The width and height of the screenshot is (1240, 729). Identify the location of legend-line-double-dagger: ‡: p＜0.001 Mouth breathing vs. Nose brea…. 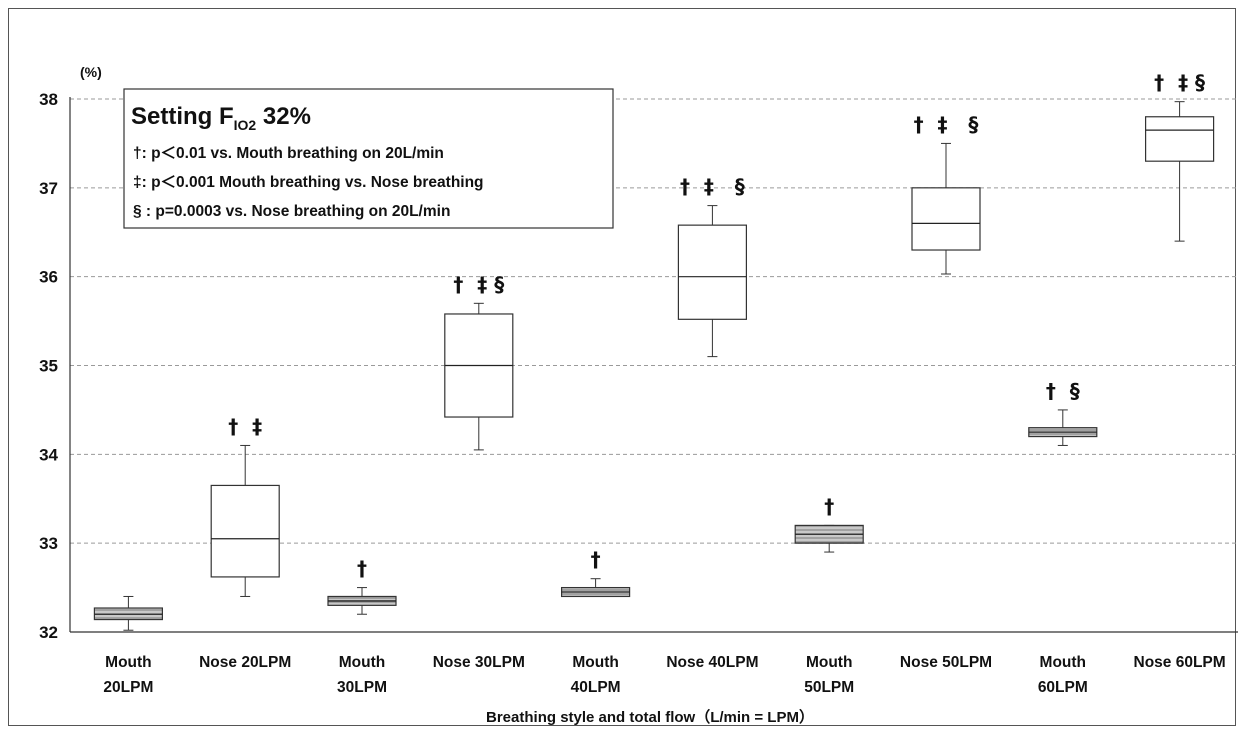
(308, 182).